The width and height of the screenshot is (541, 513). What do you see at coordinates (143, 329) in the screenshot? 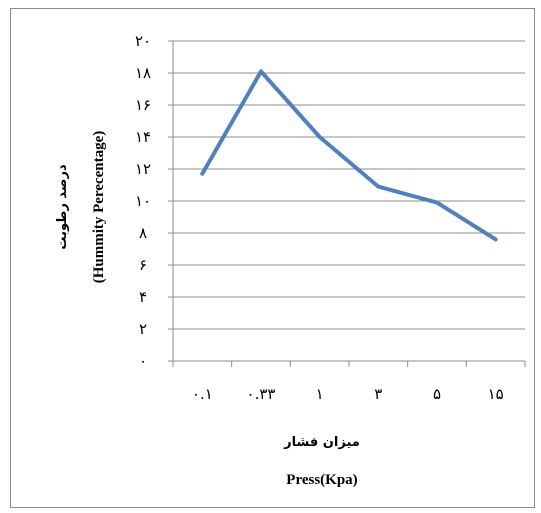
I see `y-tick-label: ۲` at bounding box center [143, 329].